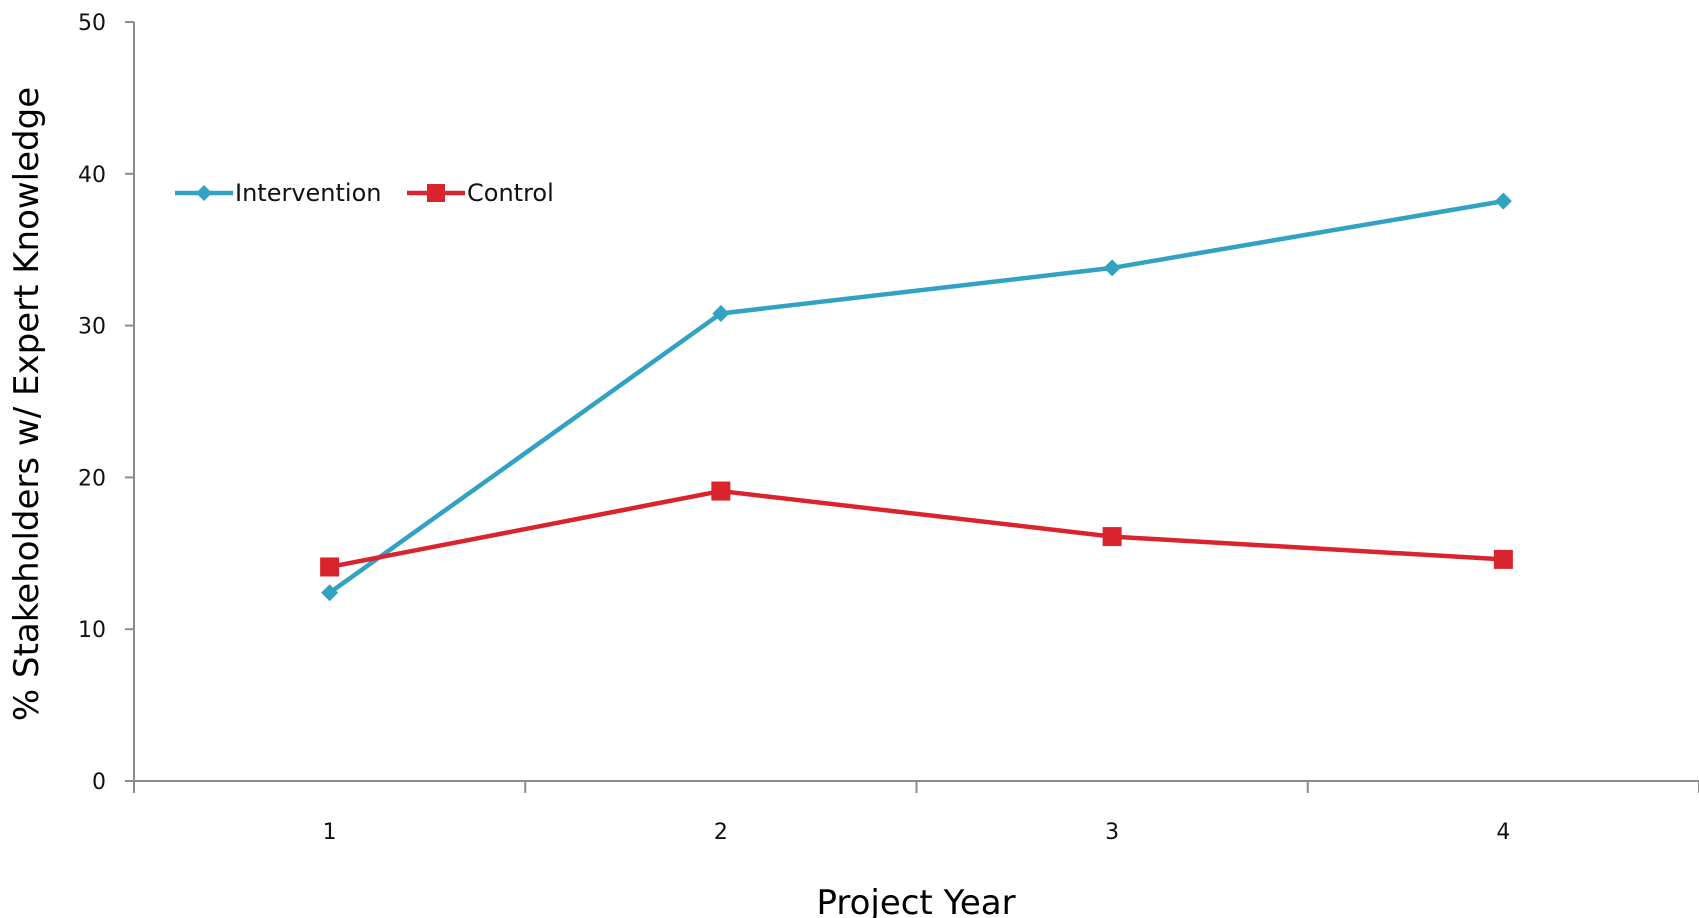 The image size is (1699, 918). I want to click on x-tick-label: 4, so click(1503, 832).